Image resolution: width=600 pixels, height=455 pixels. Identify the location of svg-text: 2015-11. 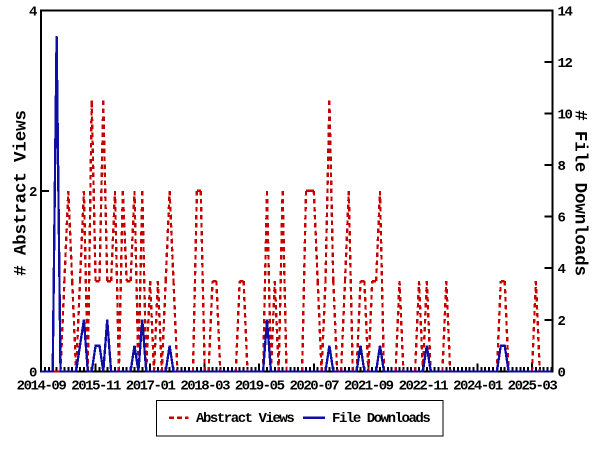
(96, 387).